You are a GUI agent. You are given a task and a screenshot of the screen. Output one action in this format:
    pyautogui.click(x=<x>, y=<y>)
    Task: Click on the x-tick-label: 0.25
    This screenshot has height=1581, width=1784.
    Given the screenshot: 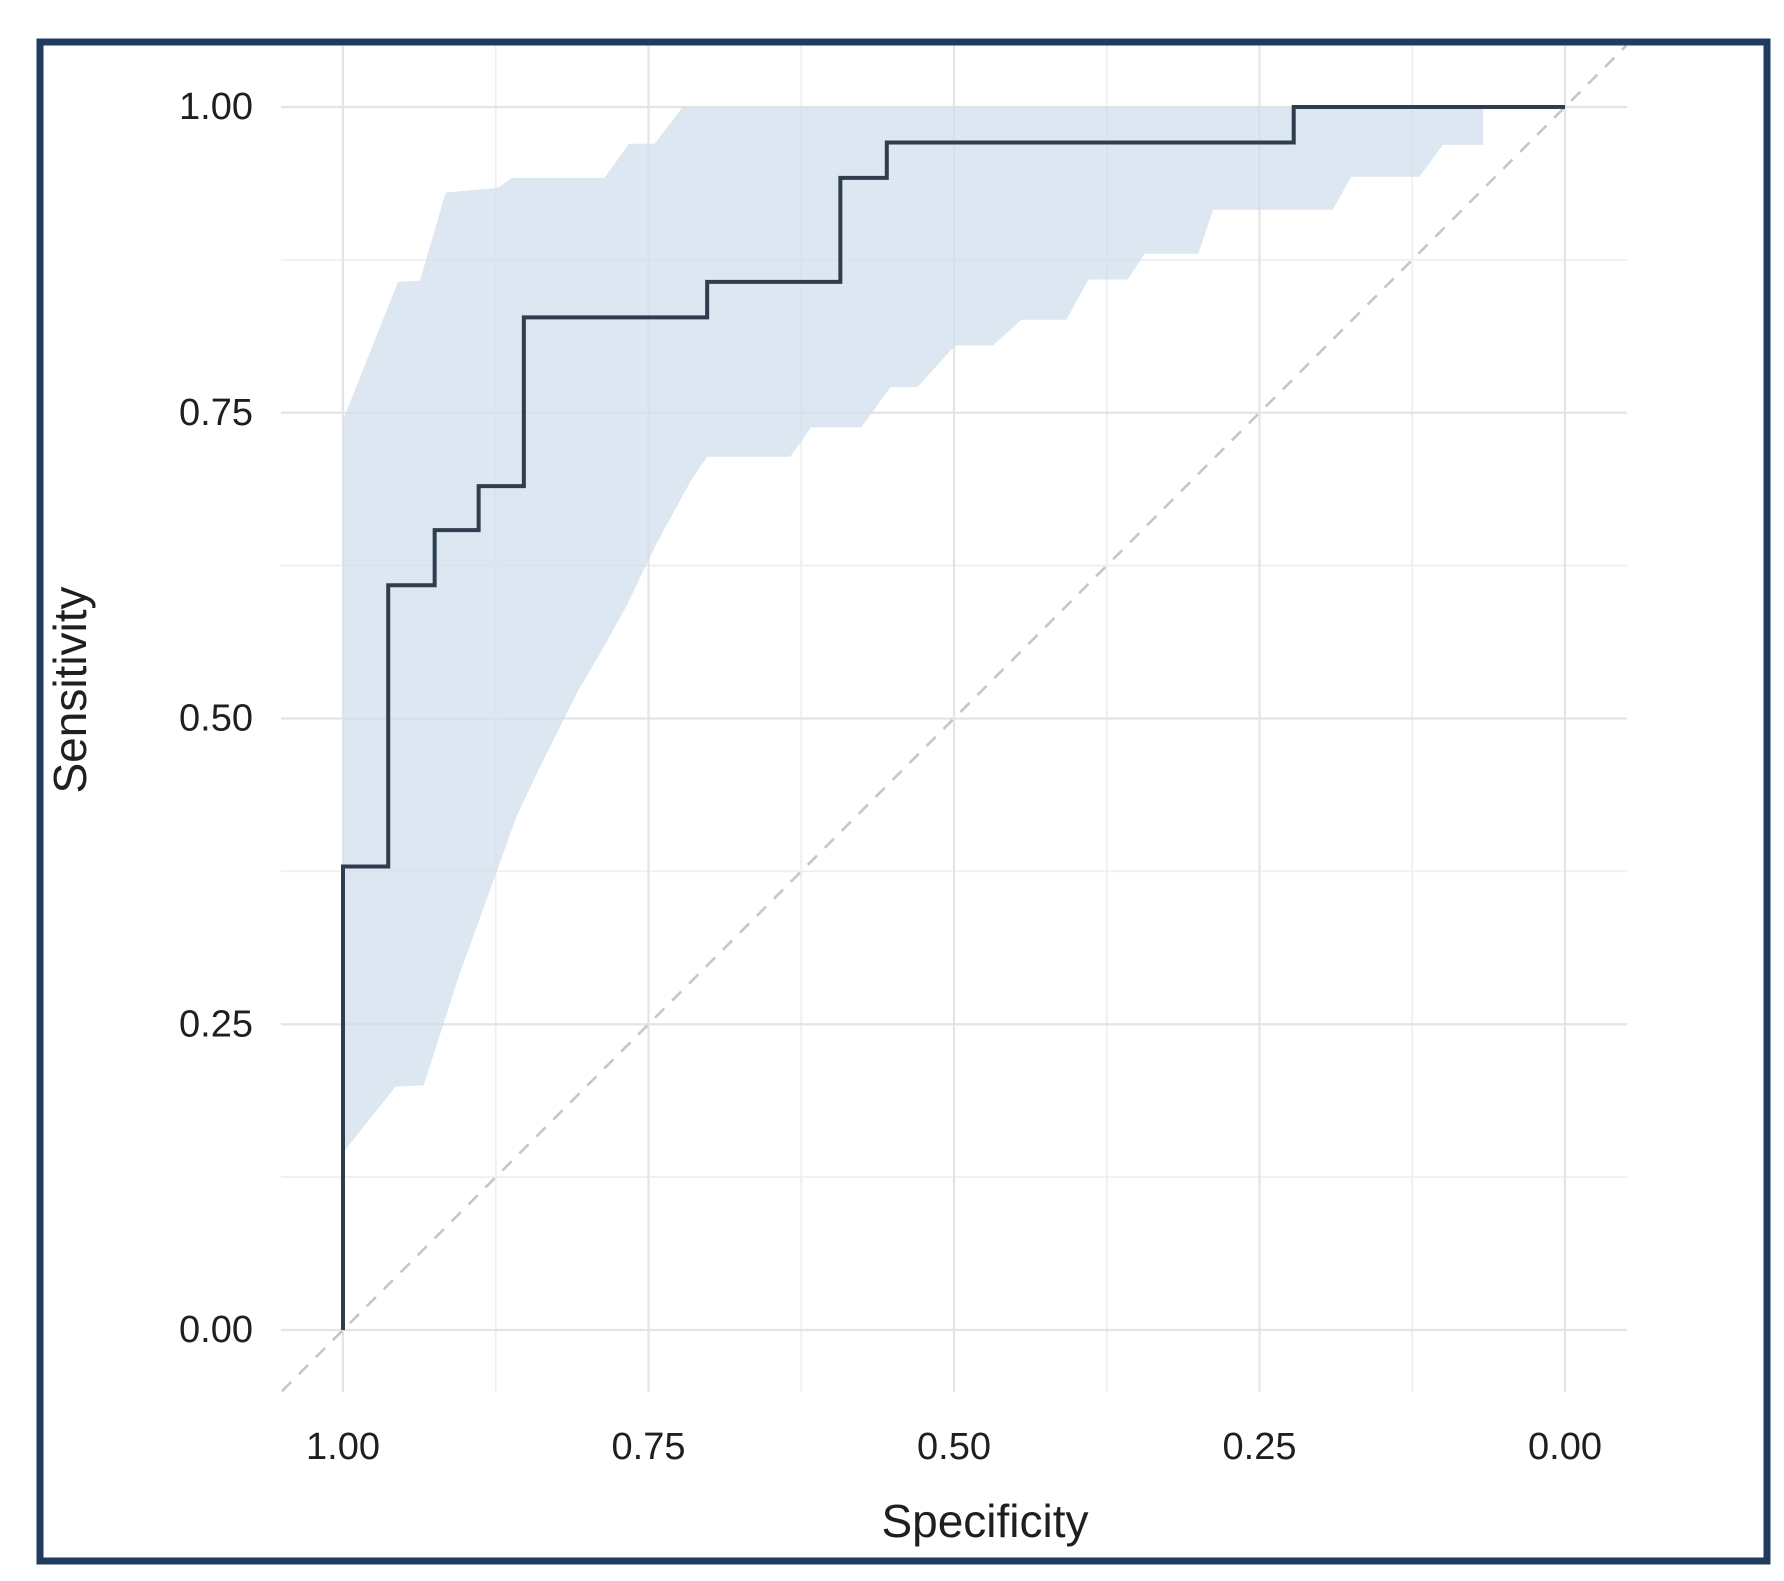 What is the action you would take?
    pyautogui.click(x=1260, y=1447)
    